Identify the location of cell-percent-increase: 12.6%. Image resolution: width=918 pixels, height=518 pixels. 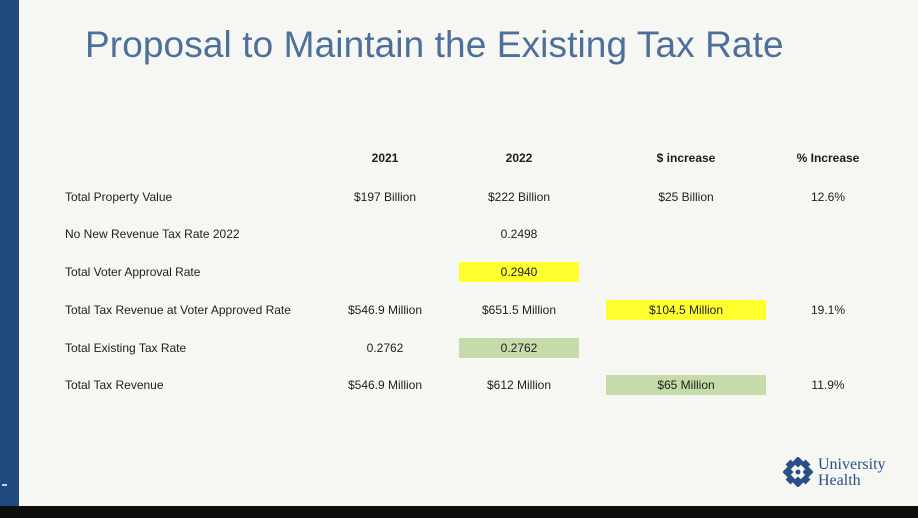
(828, 197).